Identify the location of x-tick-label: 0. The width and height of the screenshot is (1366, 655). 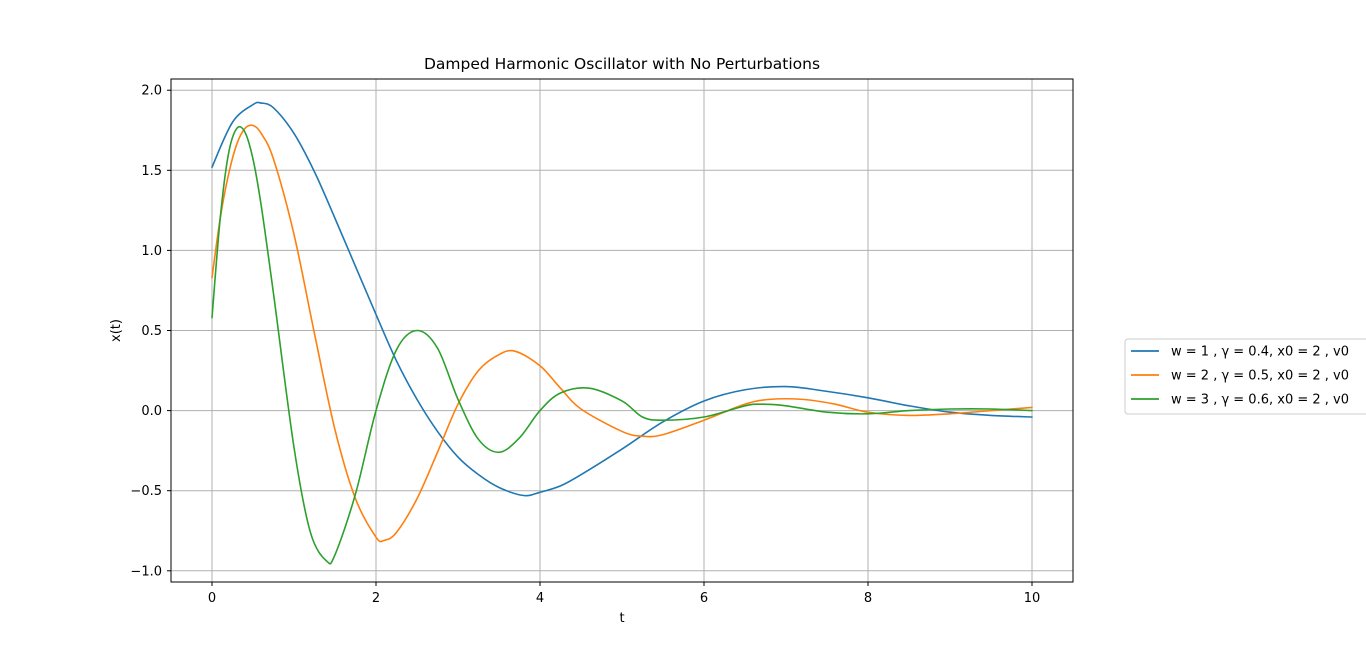
(212, 598).